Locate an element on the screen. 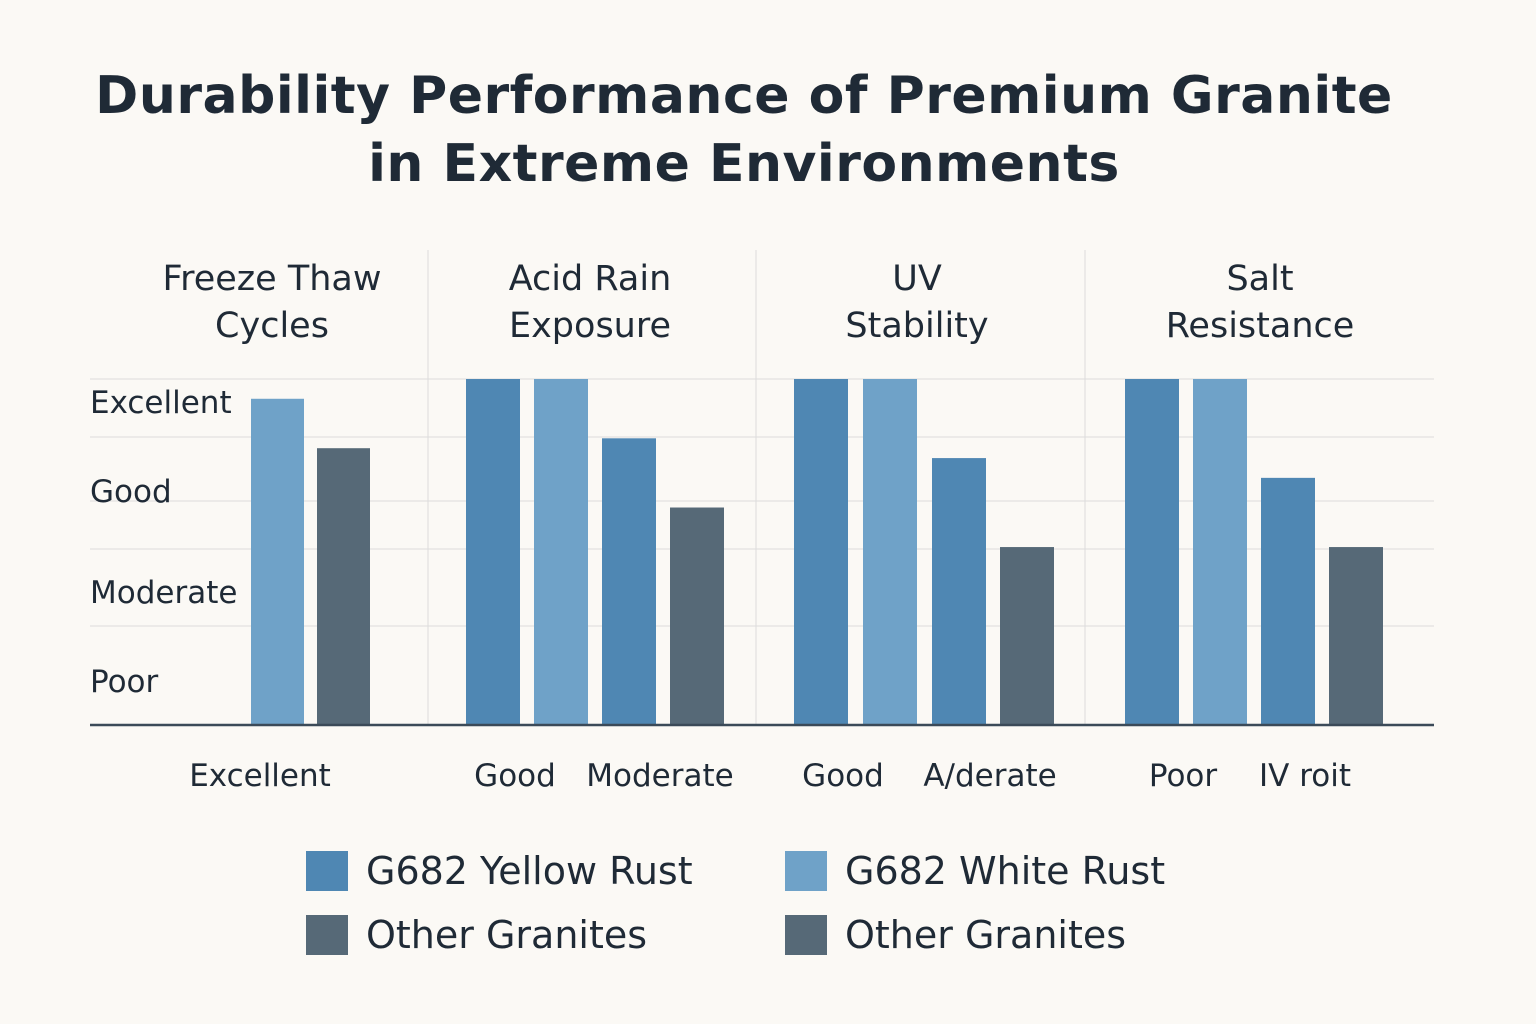 This screenshot has width=1536, height=1024. y-tick-label: Moderate is located at coordinates (163, 593).